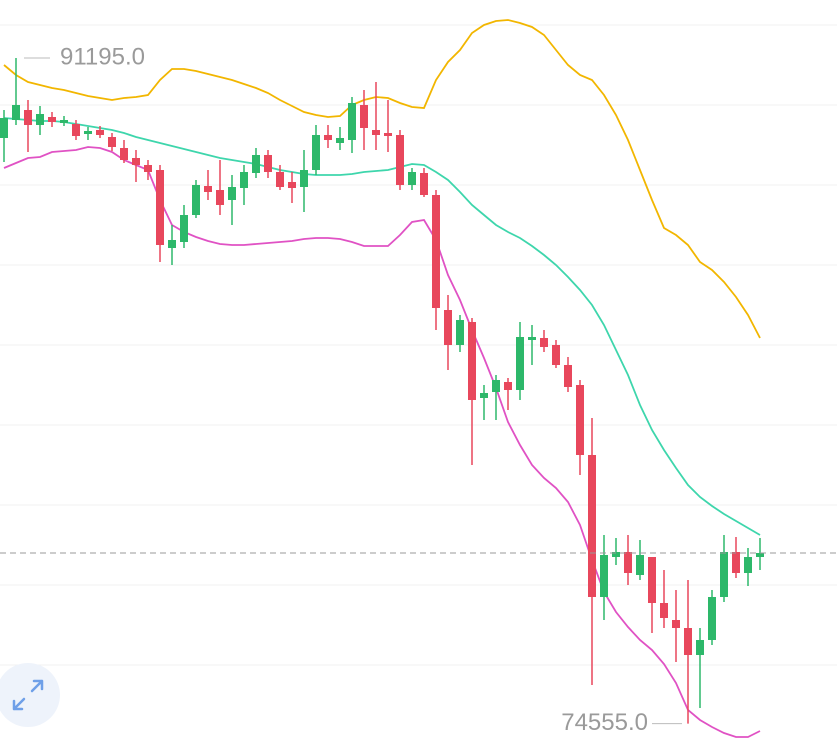  What do you see at coordinates (604, 722) in the screenshot?
I see `low-label: 74555.0` at bounding box center [604, 722].